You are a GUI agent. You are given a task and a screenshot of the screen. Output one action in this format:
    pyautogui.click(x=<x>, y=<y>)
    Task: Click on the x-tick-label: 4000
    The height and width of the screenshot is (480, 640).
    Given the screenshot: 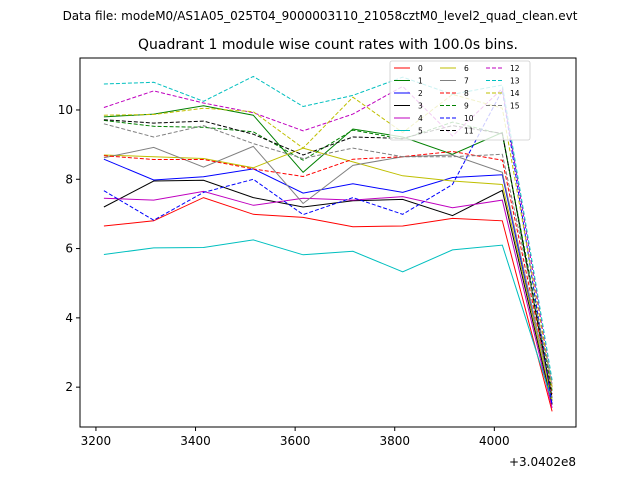 What is the action you would take?
    pyautogui.click(x=494, y=441)
    